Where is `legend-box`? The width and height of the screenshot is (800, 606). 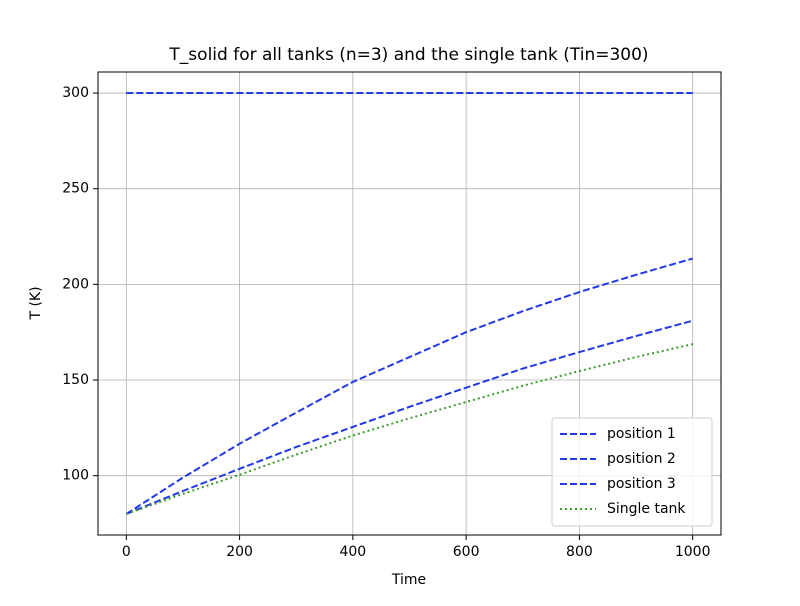 legend-box is located at coordinates (632, 472).